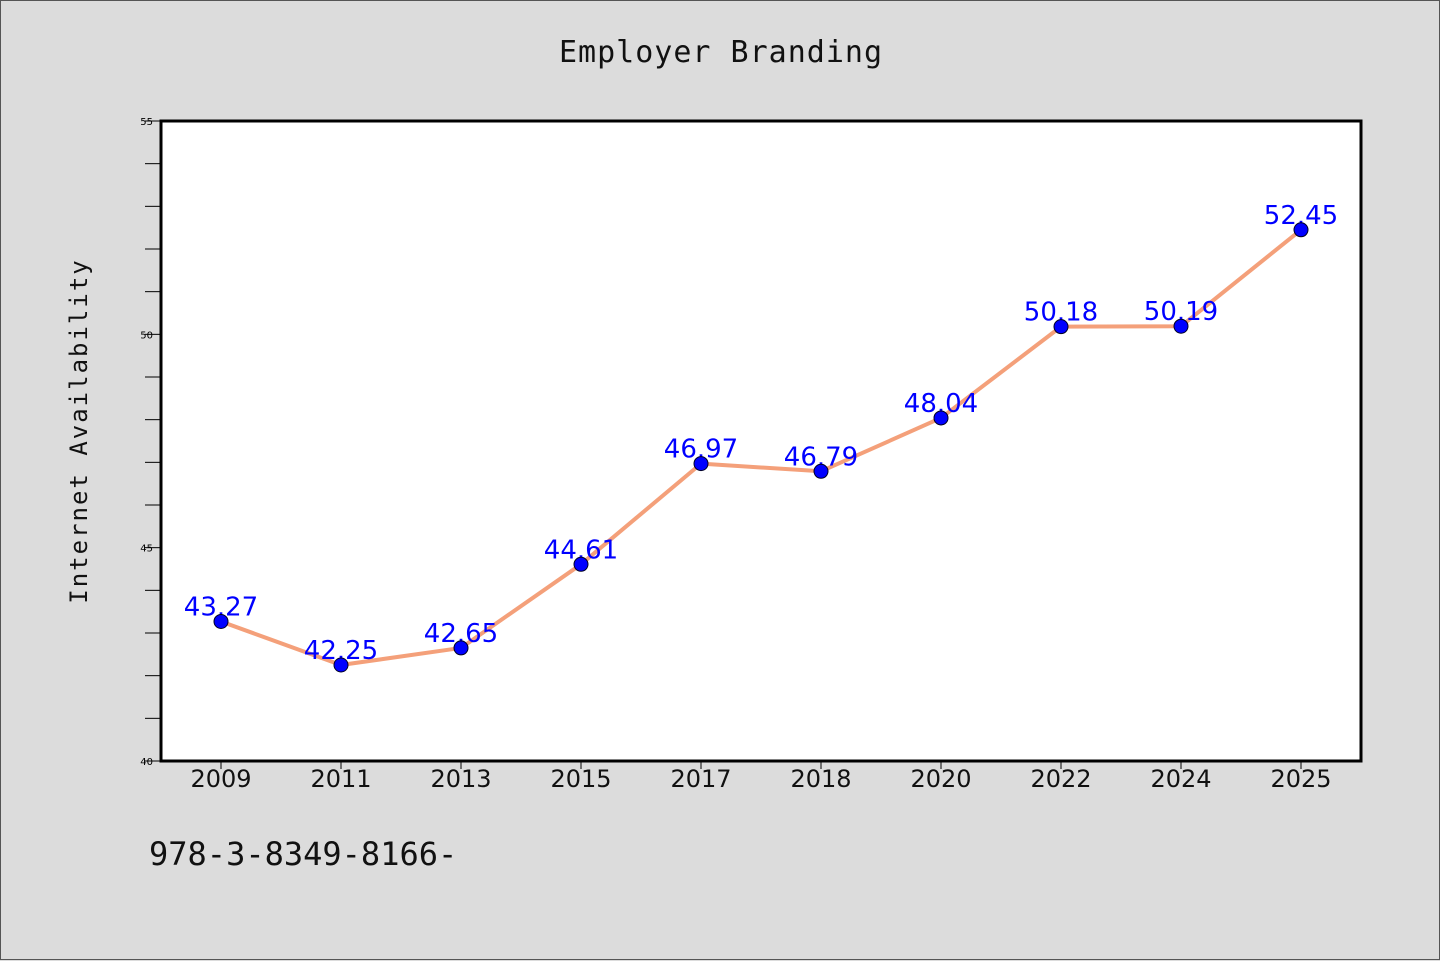 This screenshot has height=961, width=1440. I want to click on y-tick-label: 40, so click(146, 762).